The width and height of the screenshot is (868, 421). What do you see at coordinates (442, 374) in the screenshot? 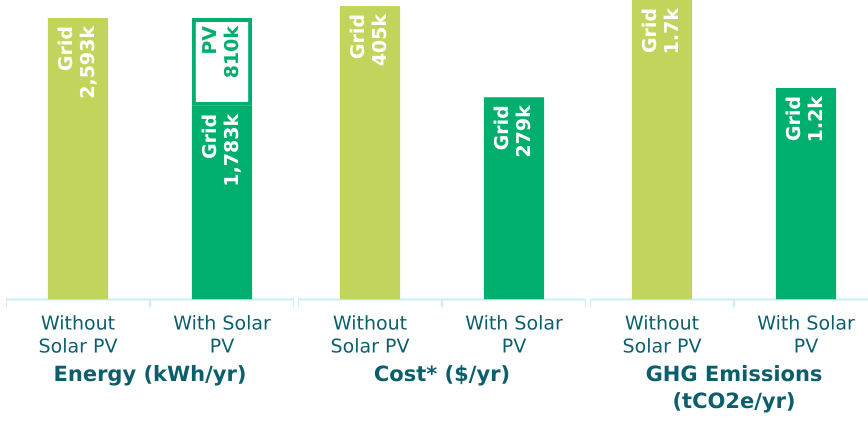
I see `text: Cost* ($/yr)` at bounding box center [442, 374].